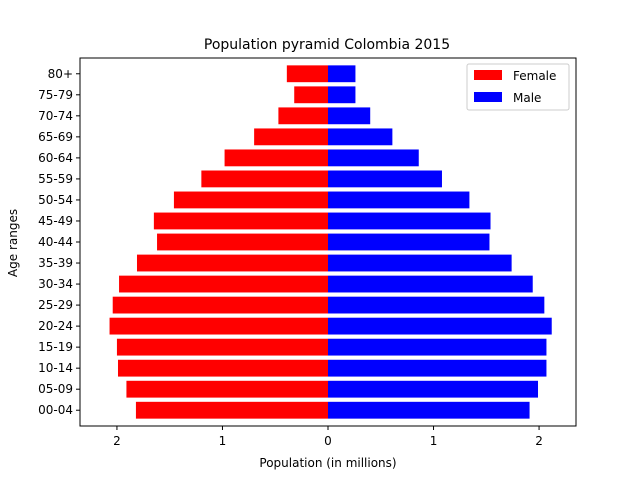 The width and height of the screenshot is (640, 480). What do you see at coordinates (55, 116) in the screenshot?
I see `y-tick-label: 70-74` at bounding box center [55, 116].